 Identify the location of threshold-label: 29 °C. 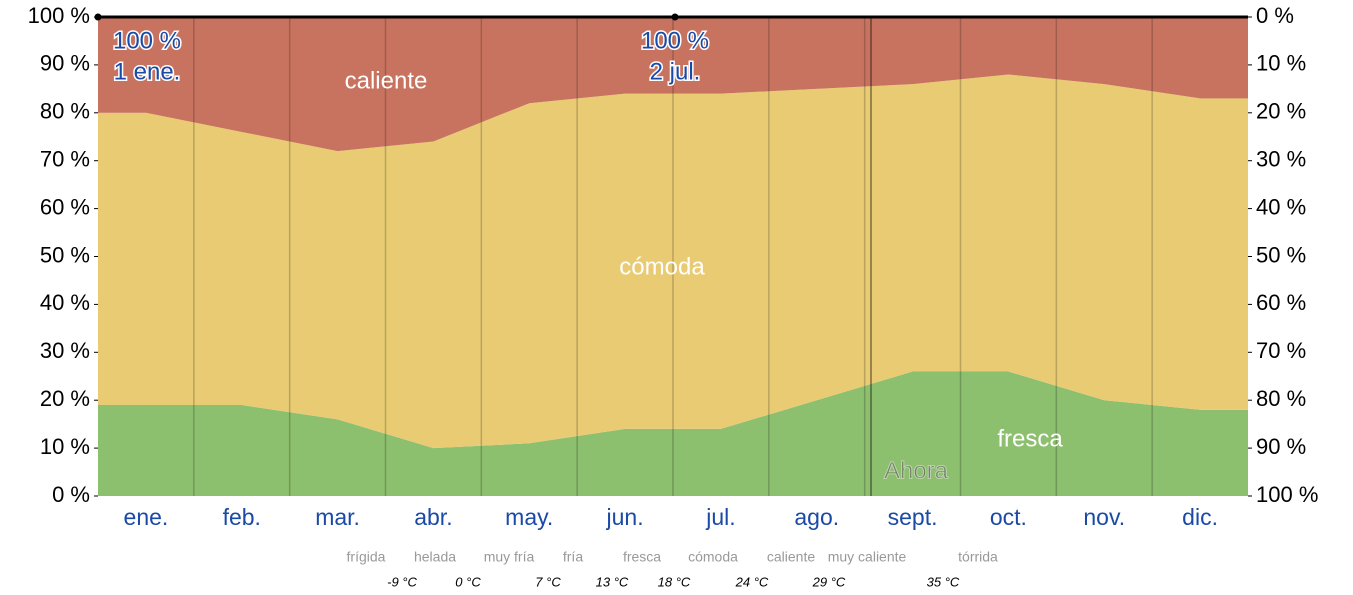
(829, 581).